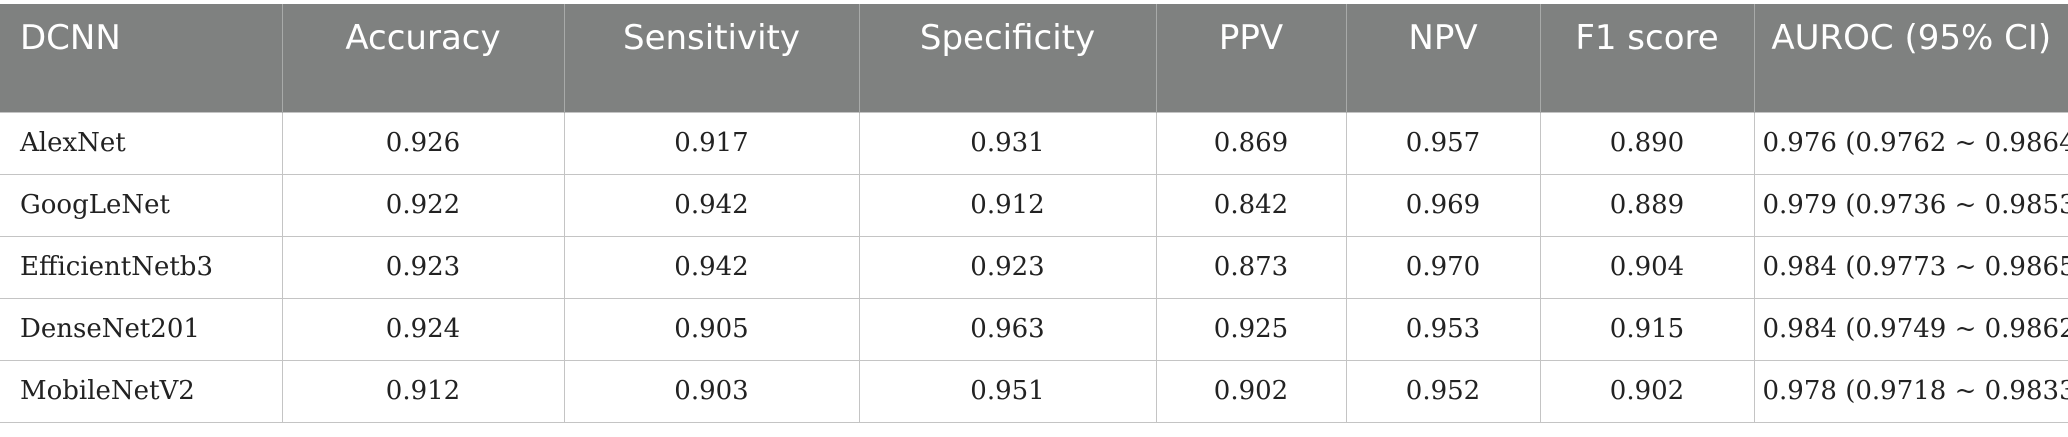 The image size is (2068, 437). Describe the element at coordinates (141, 266) in the screenshot. I see `cell-model-name: EfficientNetb3` at that location.